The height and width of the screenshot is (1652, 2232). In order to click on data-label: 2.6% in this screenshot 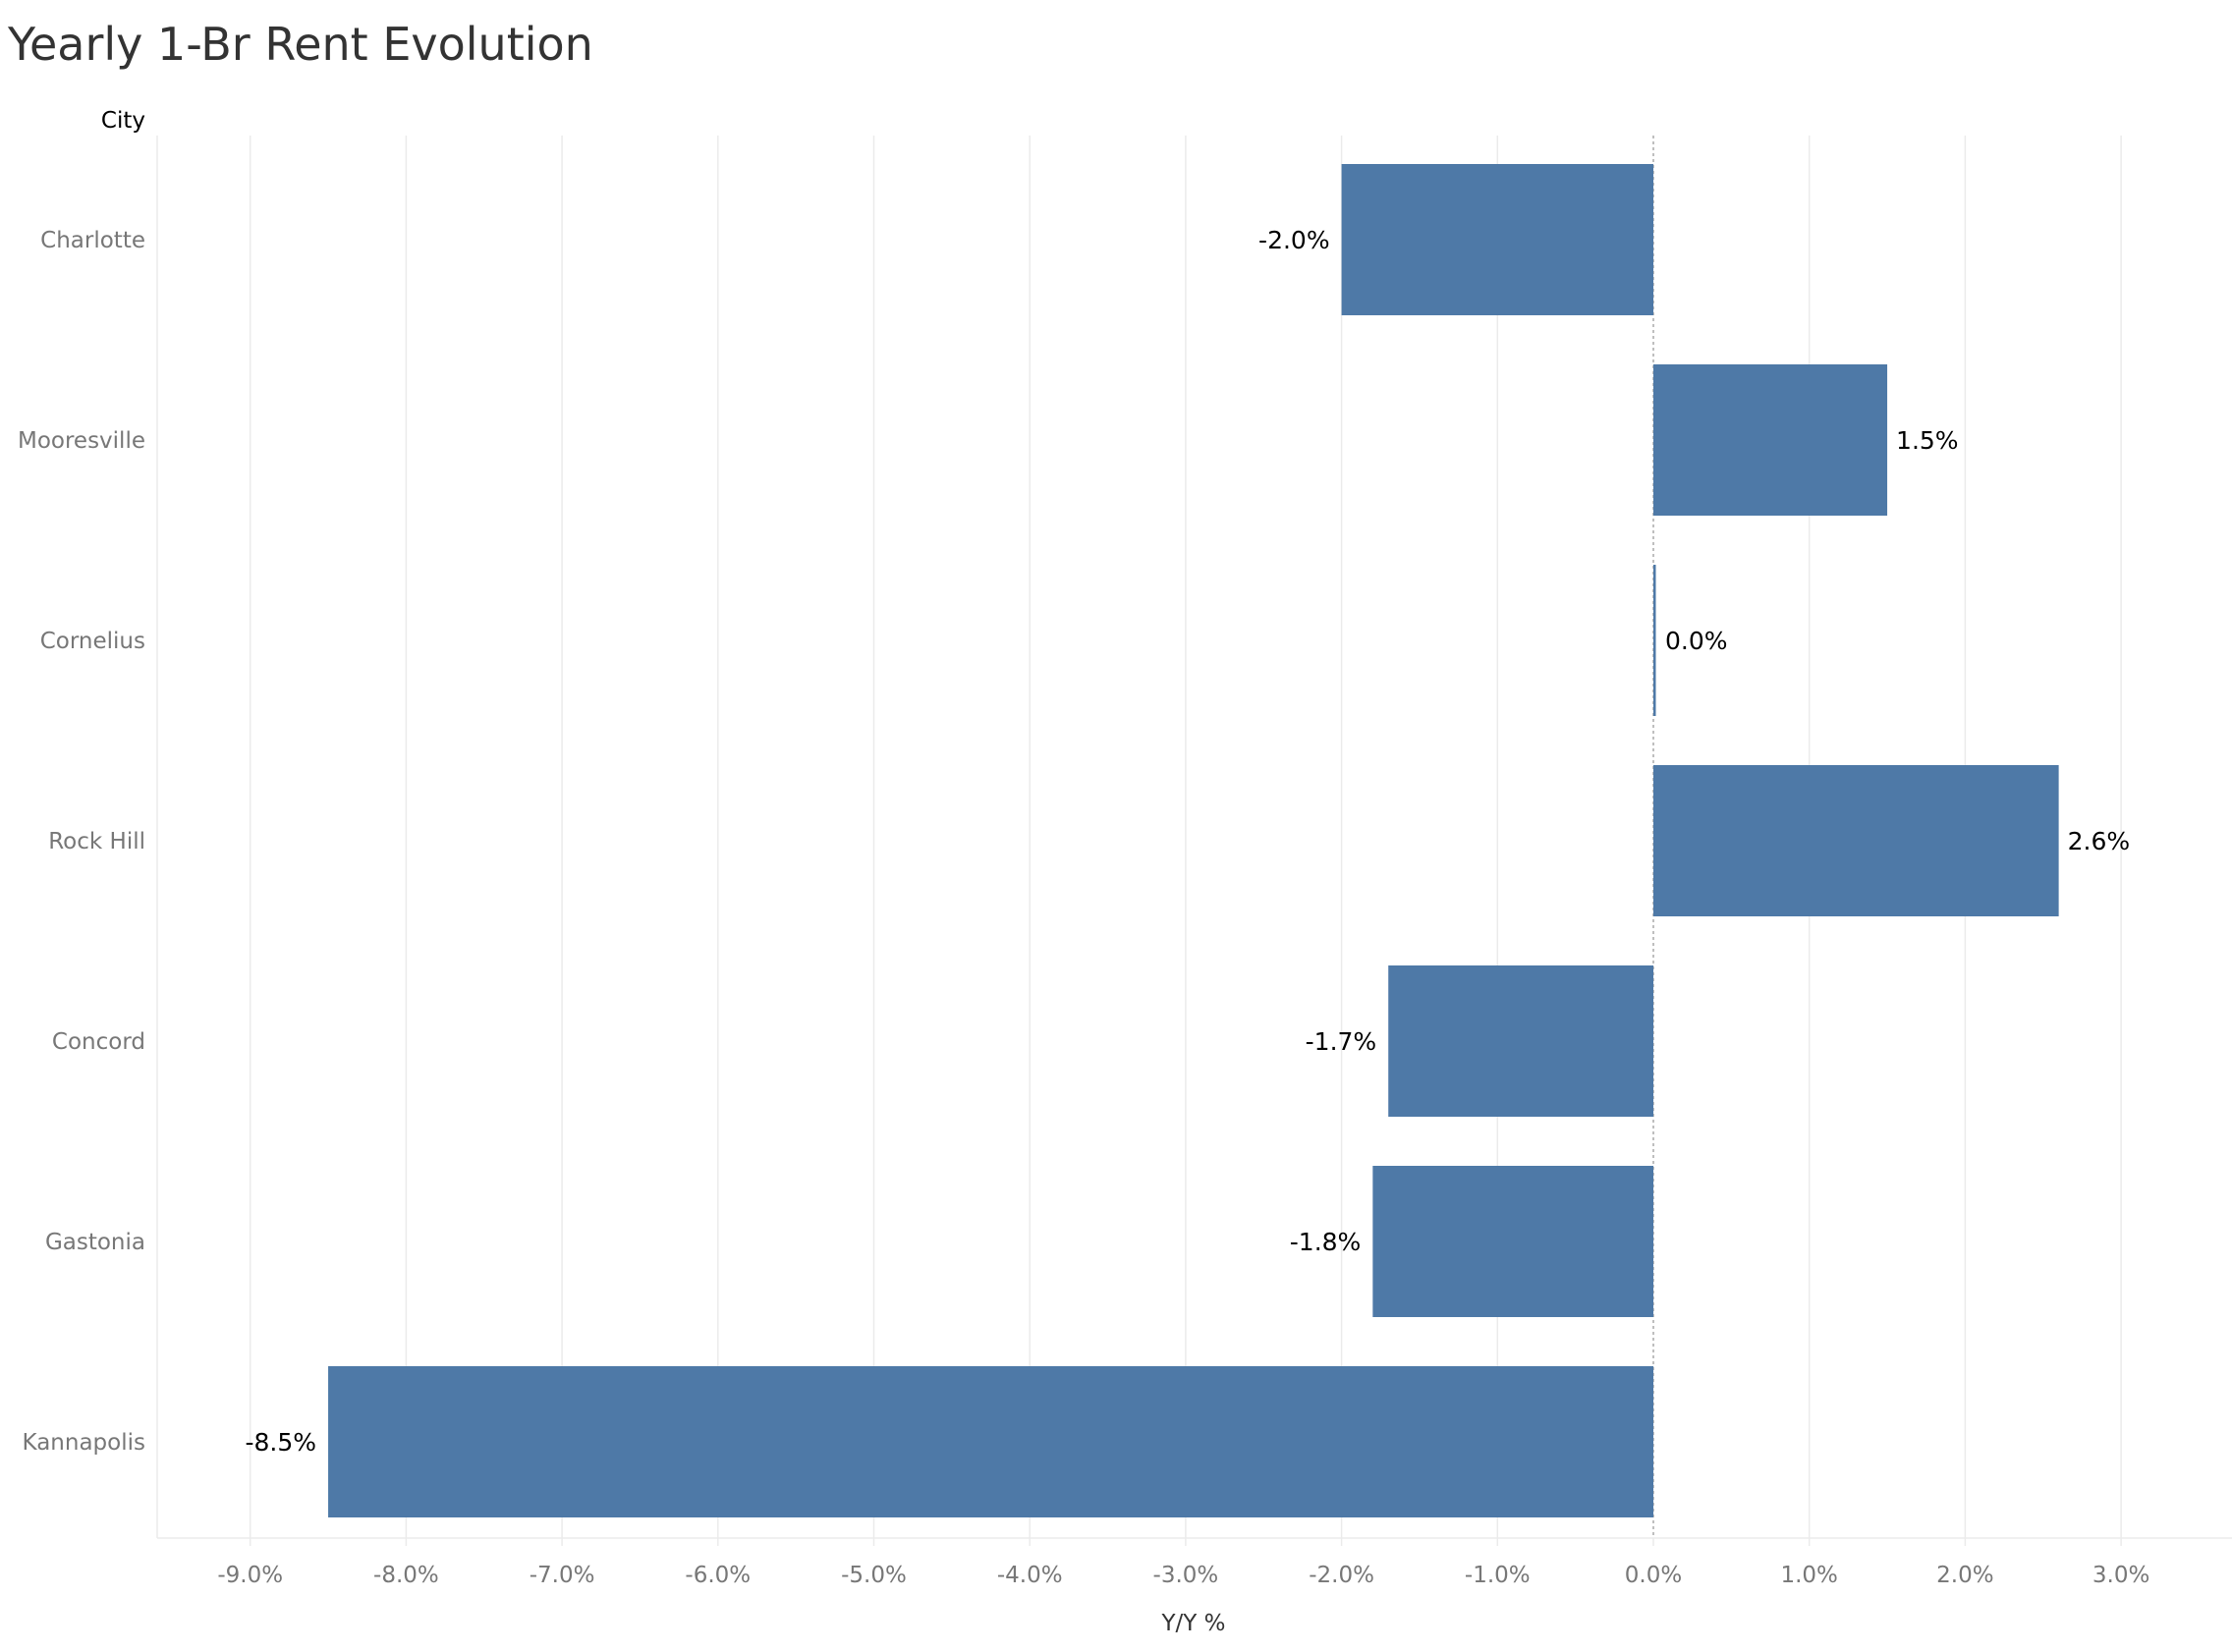, I will do `click(2099, 841)`.